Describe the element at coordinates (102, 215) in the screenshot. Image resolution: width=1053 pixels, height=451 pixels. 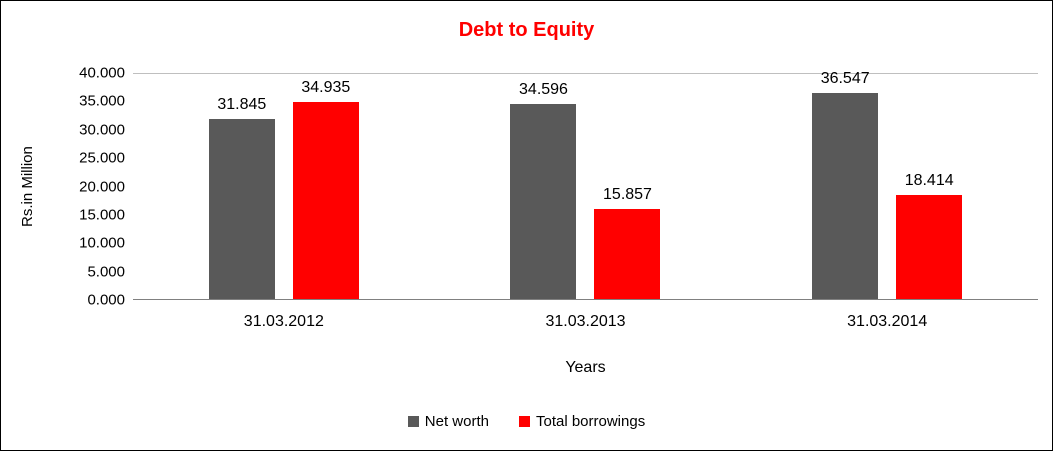
I see `y-tick-label: 15.000` at that location.